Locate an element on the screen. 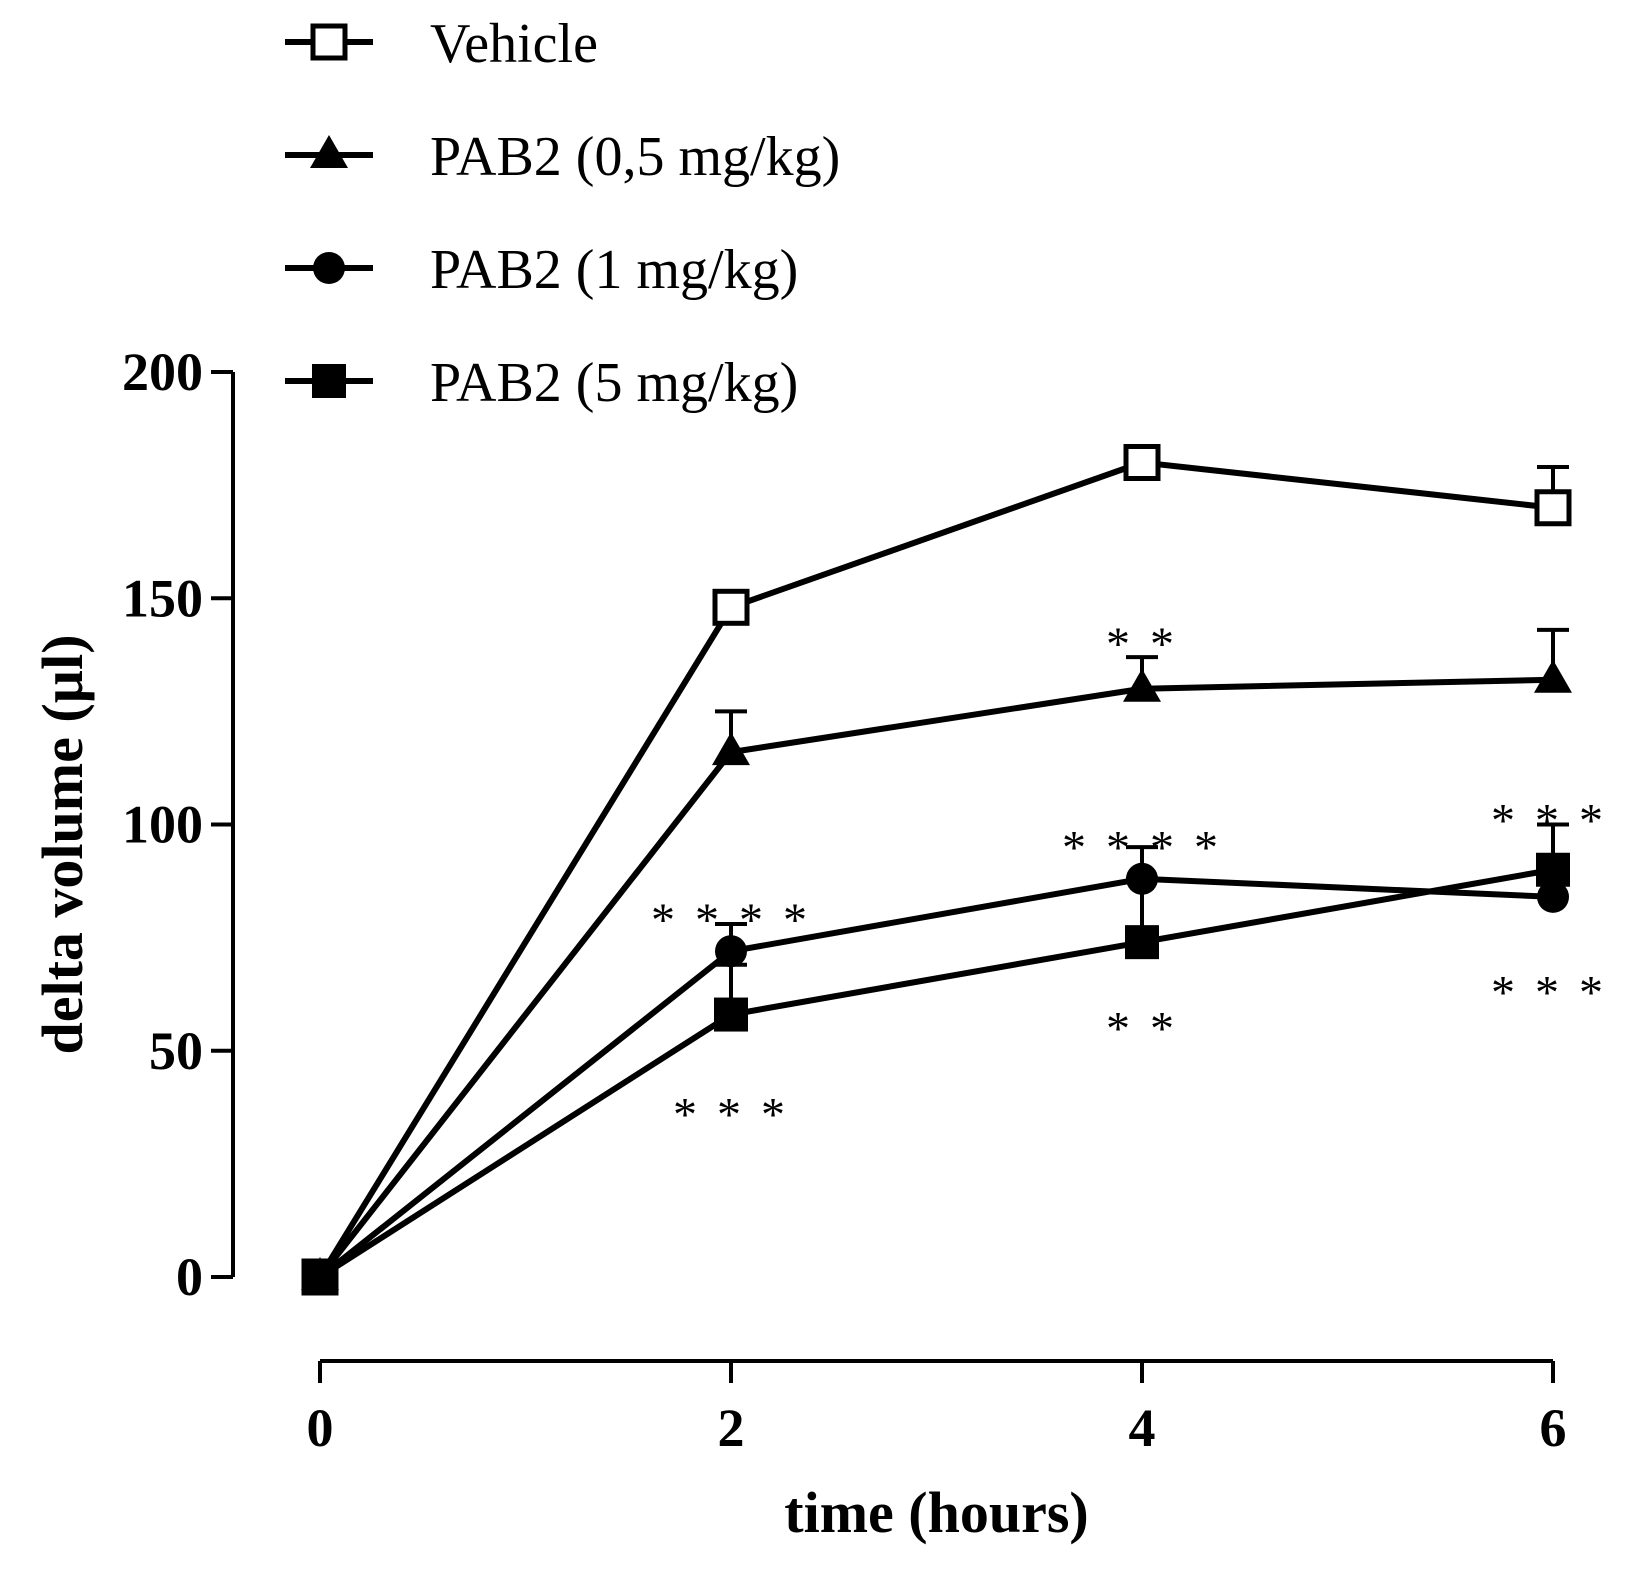 The width and height of the screenshot is (1626, 1569). y-axis-title: delta volume (µl) is located at coordinates (62, 844).